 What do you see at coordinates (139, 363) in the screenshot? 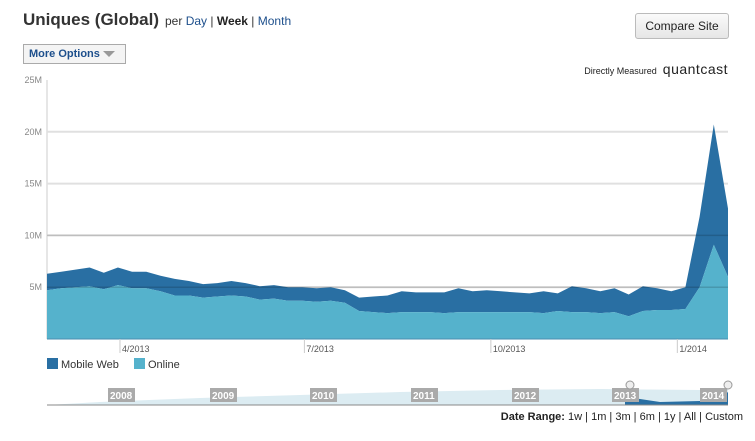
I see `legend-swatch-online` at bounding box center [139, 363].